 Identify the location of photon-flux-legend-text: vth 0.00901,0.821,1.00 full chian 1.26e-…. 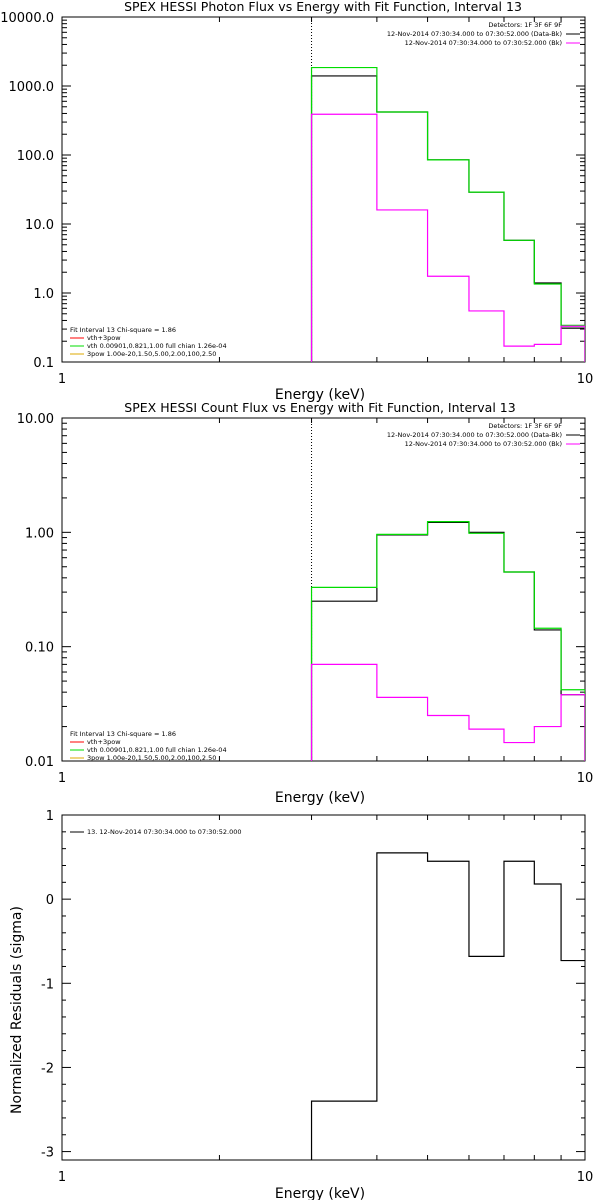
(157, 346).